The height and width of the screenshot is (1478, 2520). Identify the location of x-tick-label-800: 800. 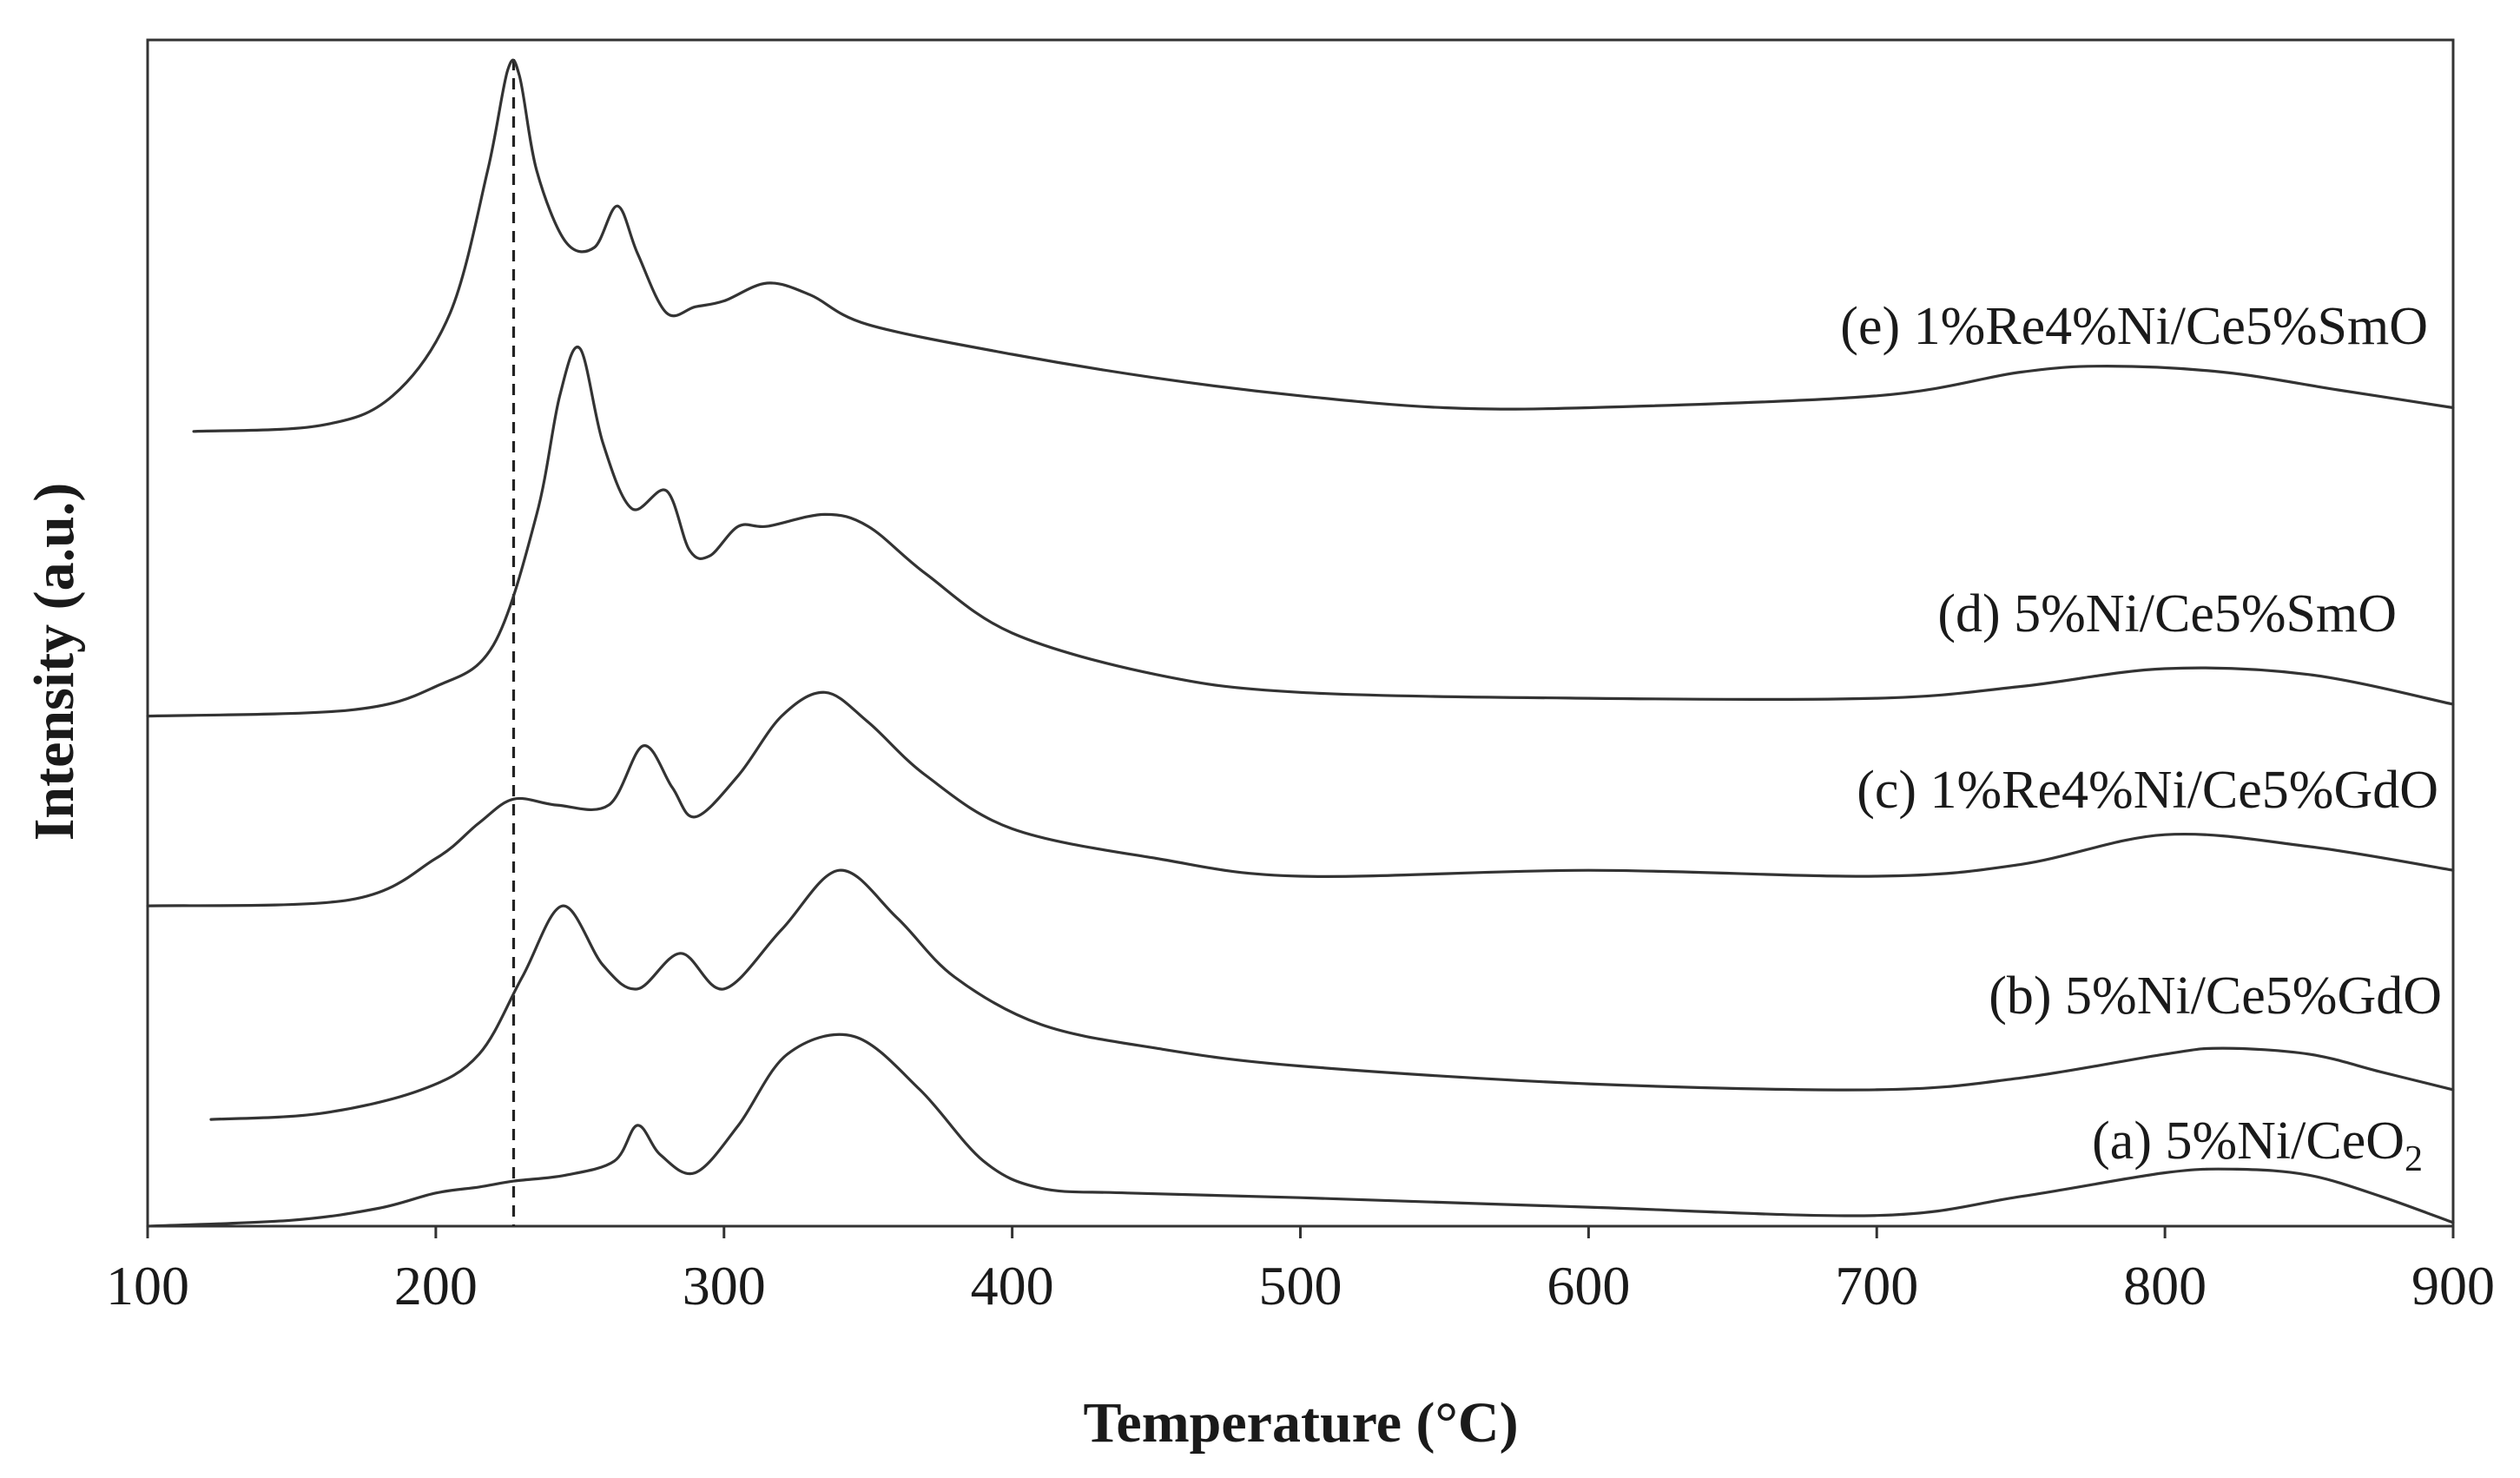
(2165, 1285).